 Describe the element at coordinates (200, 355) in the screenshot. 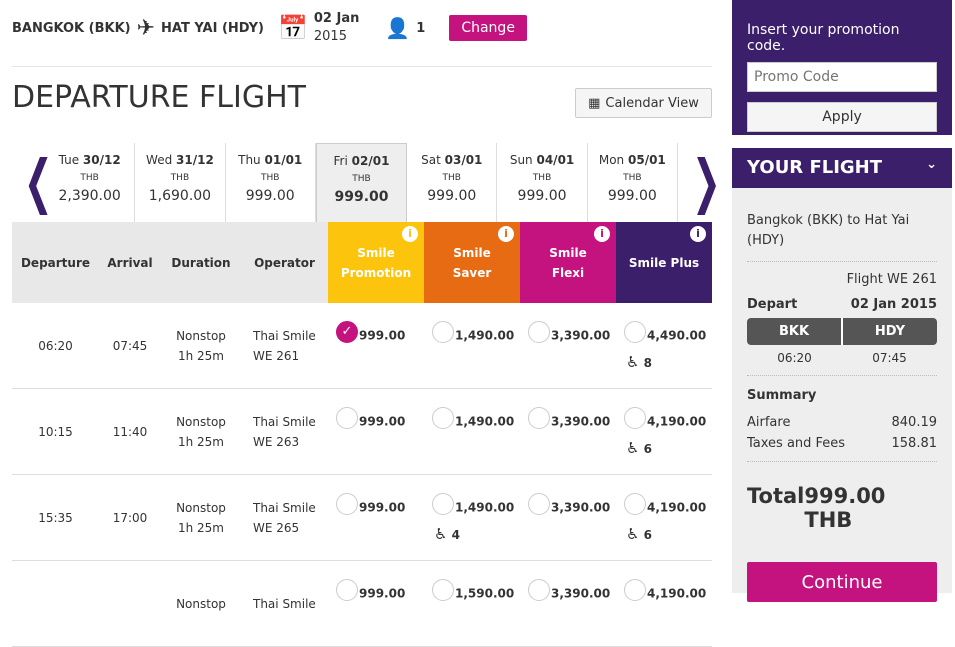

I see `duration: 1h 25m` at that location.